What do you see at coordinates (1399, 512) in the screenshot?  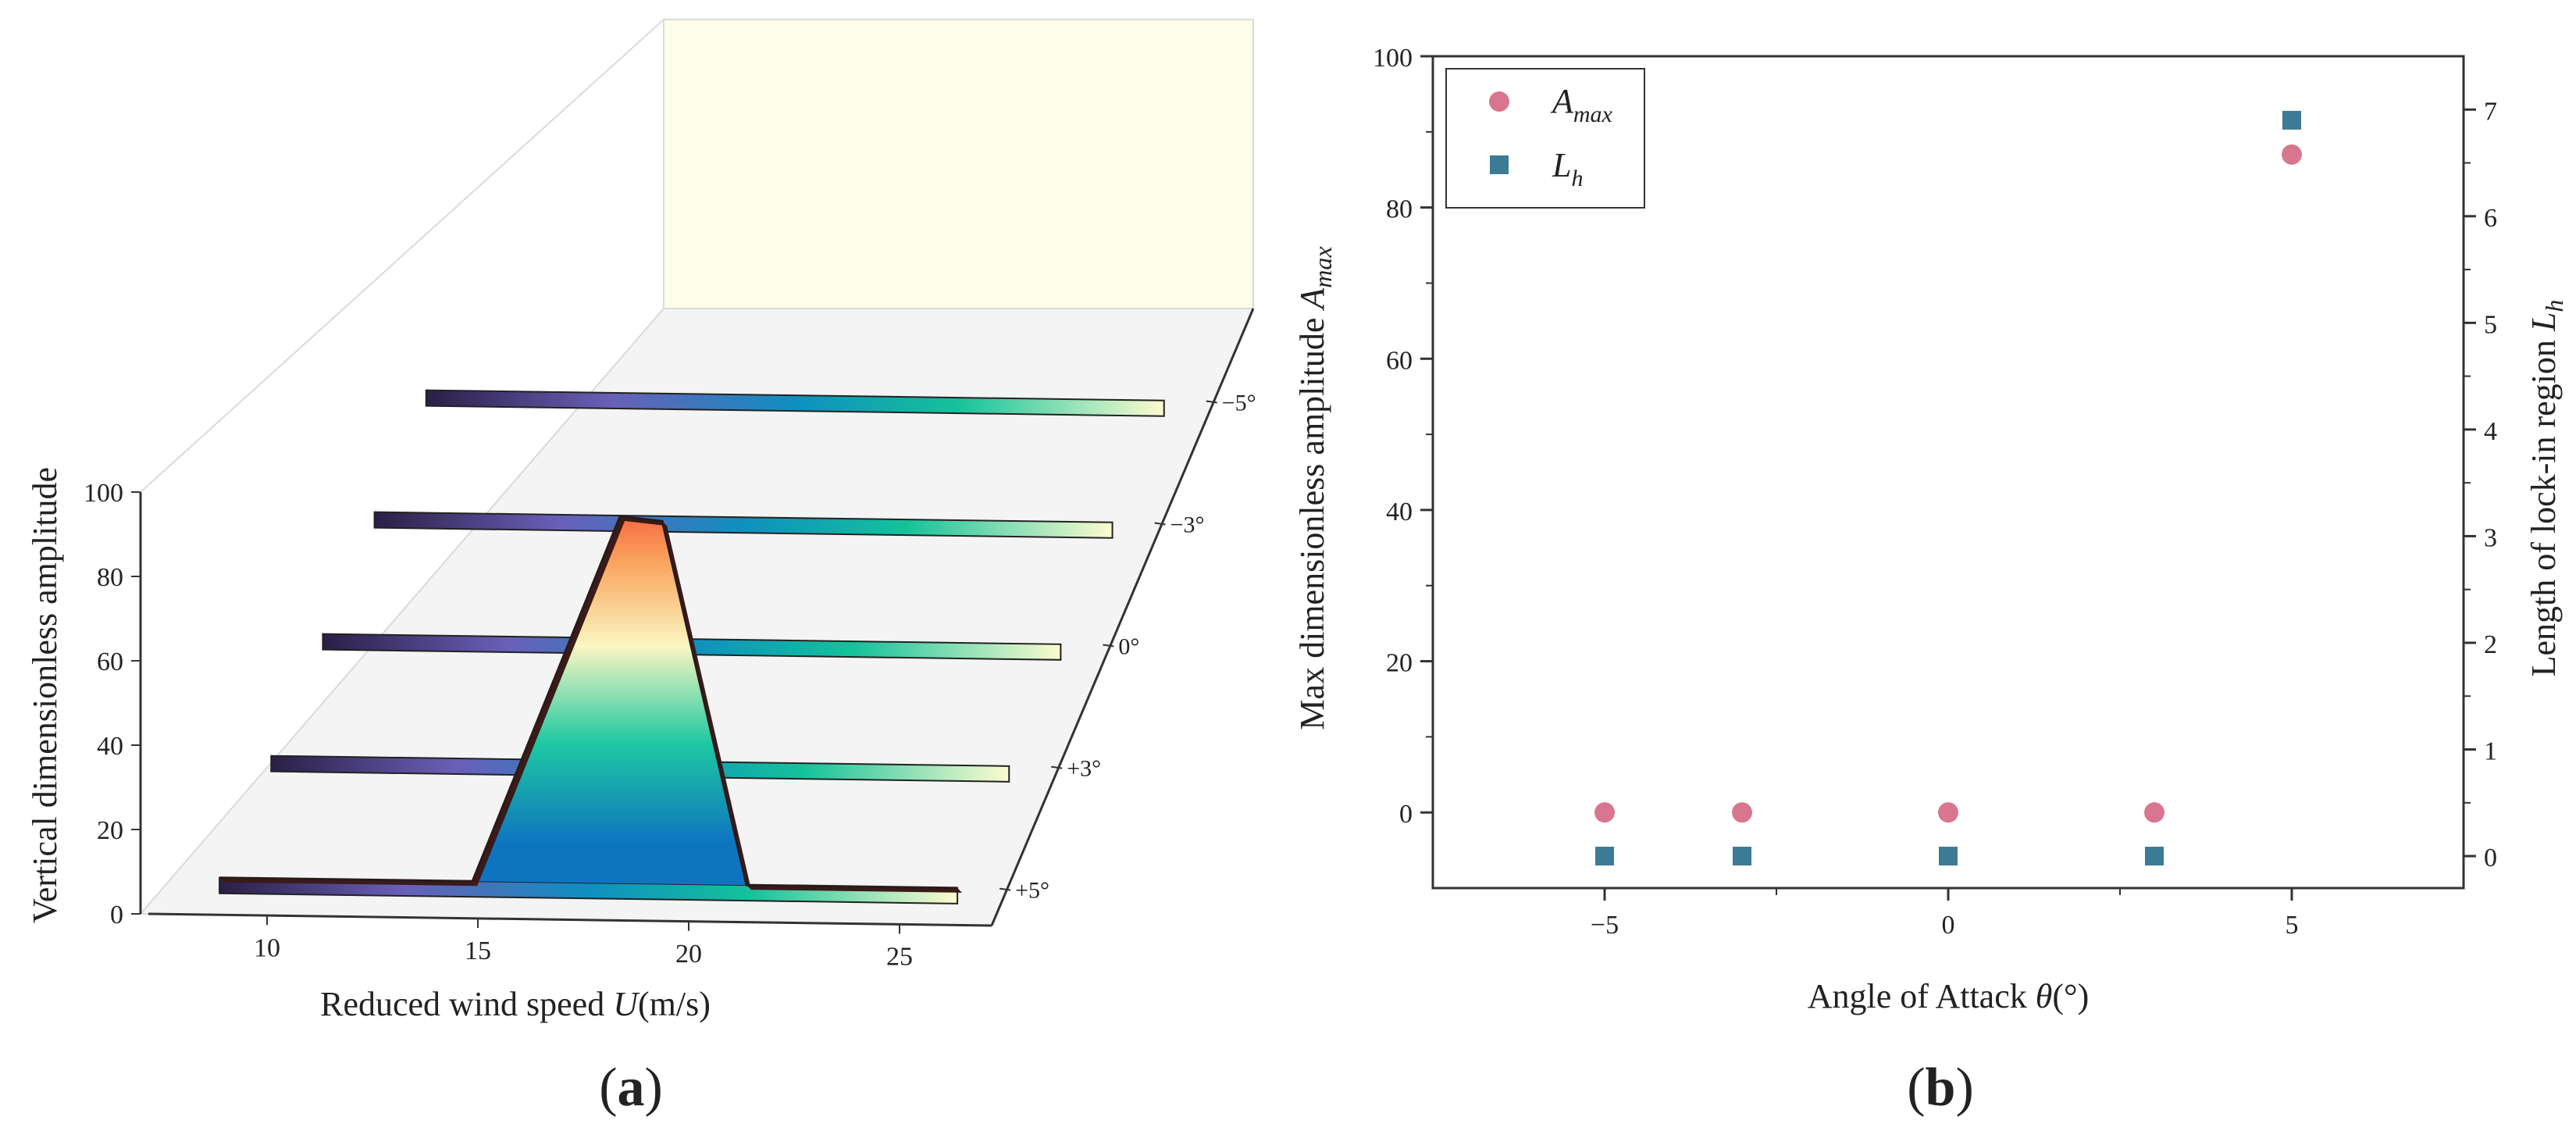 I see `panel-b-y-tick-label: 40` at bounding box center [1399, 512].